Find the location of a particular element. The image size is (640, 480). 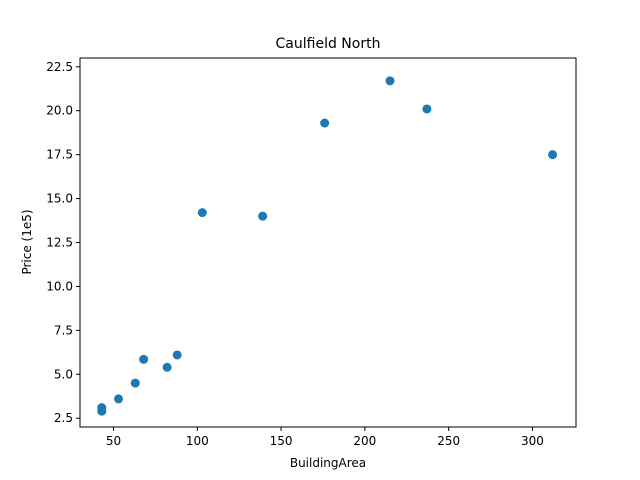

x-tick-label: 150 is located at coordinates (281, 441).